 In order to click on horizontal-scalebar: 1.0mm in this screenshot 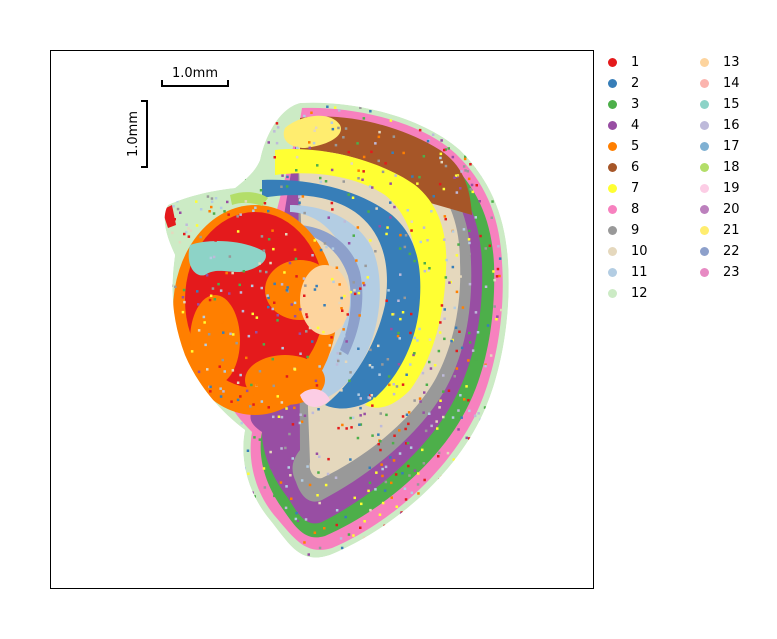, I will do `click(195, 76)`.